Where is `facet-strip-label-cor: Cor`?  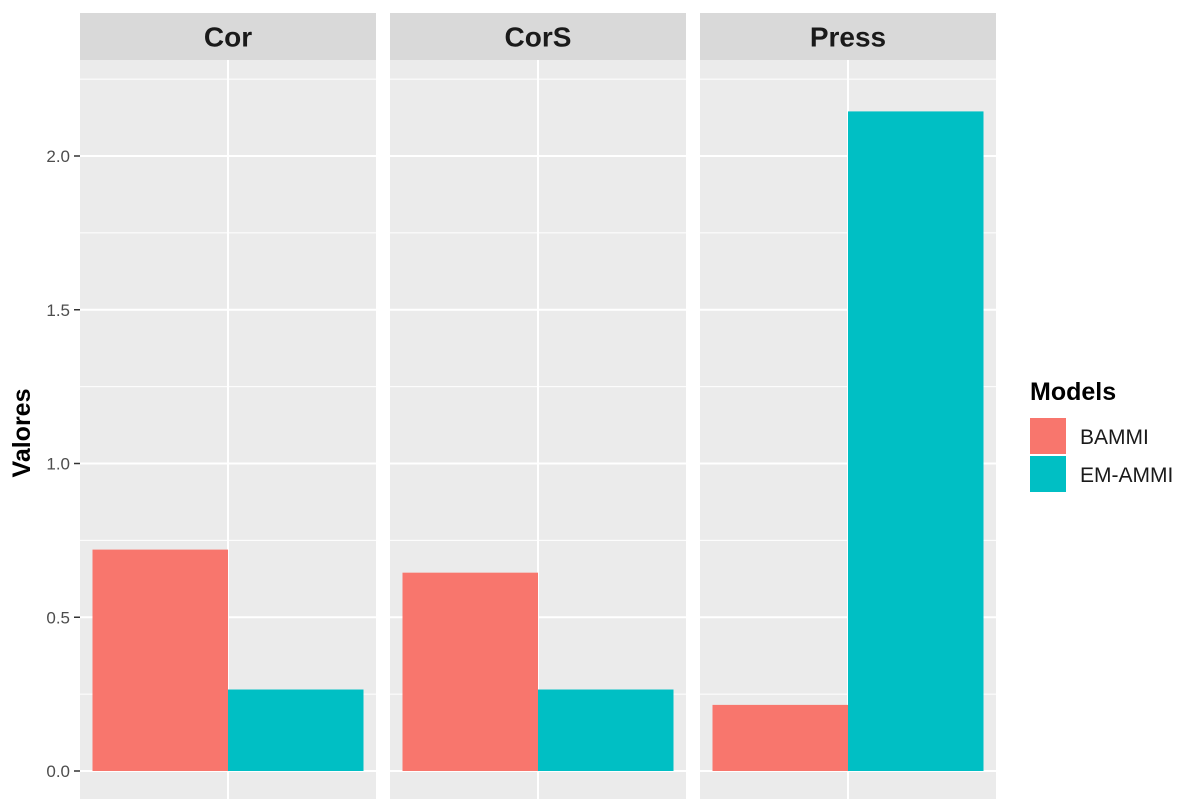 facet-strip-label-cor: Cor is located at coordinates (228, 37).